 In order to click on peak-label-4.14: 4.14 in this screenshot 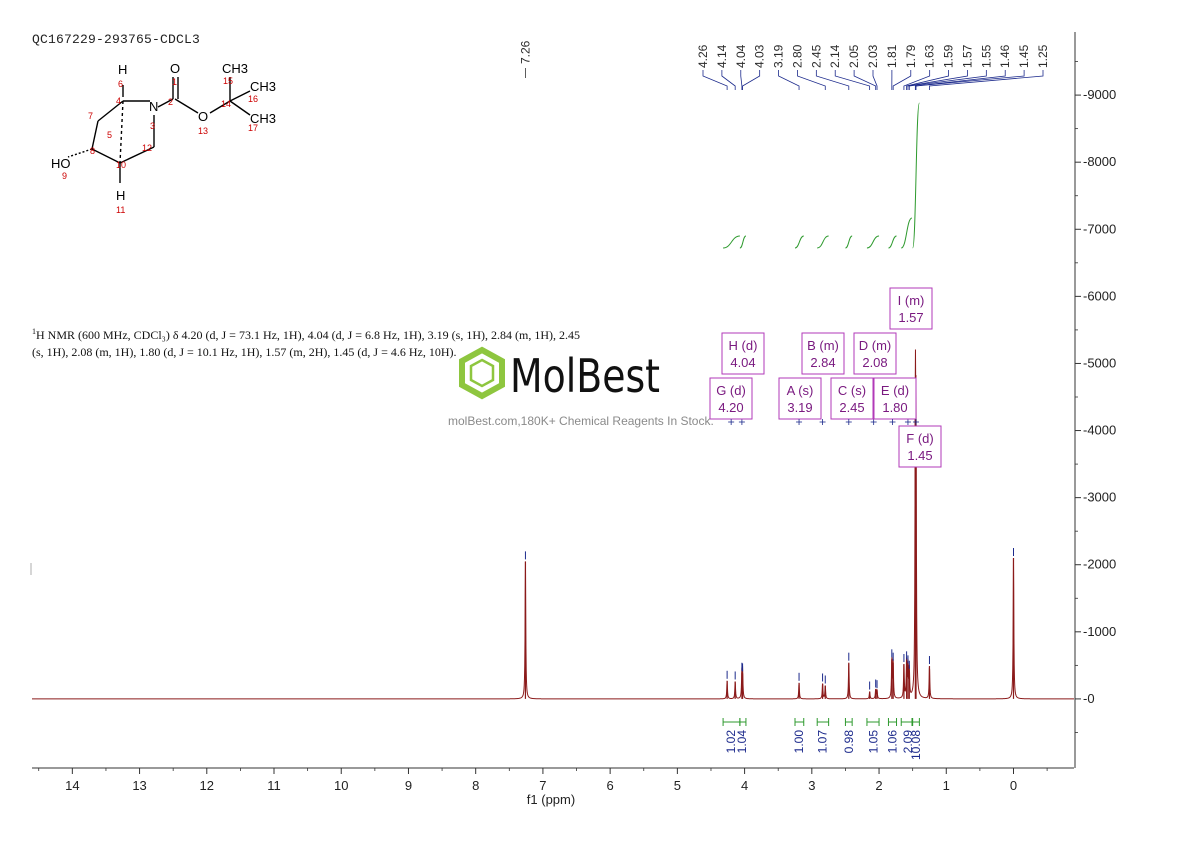, I will do `click(722, 56)`.